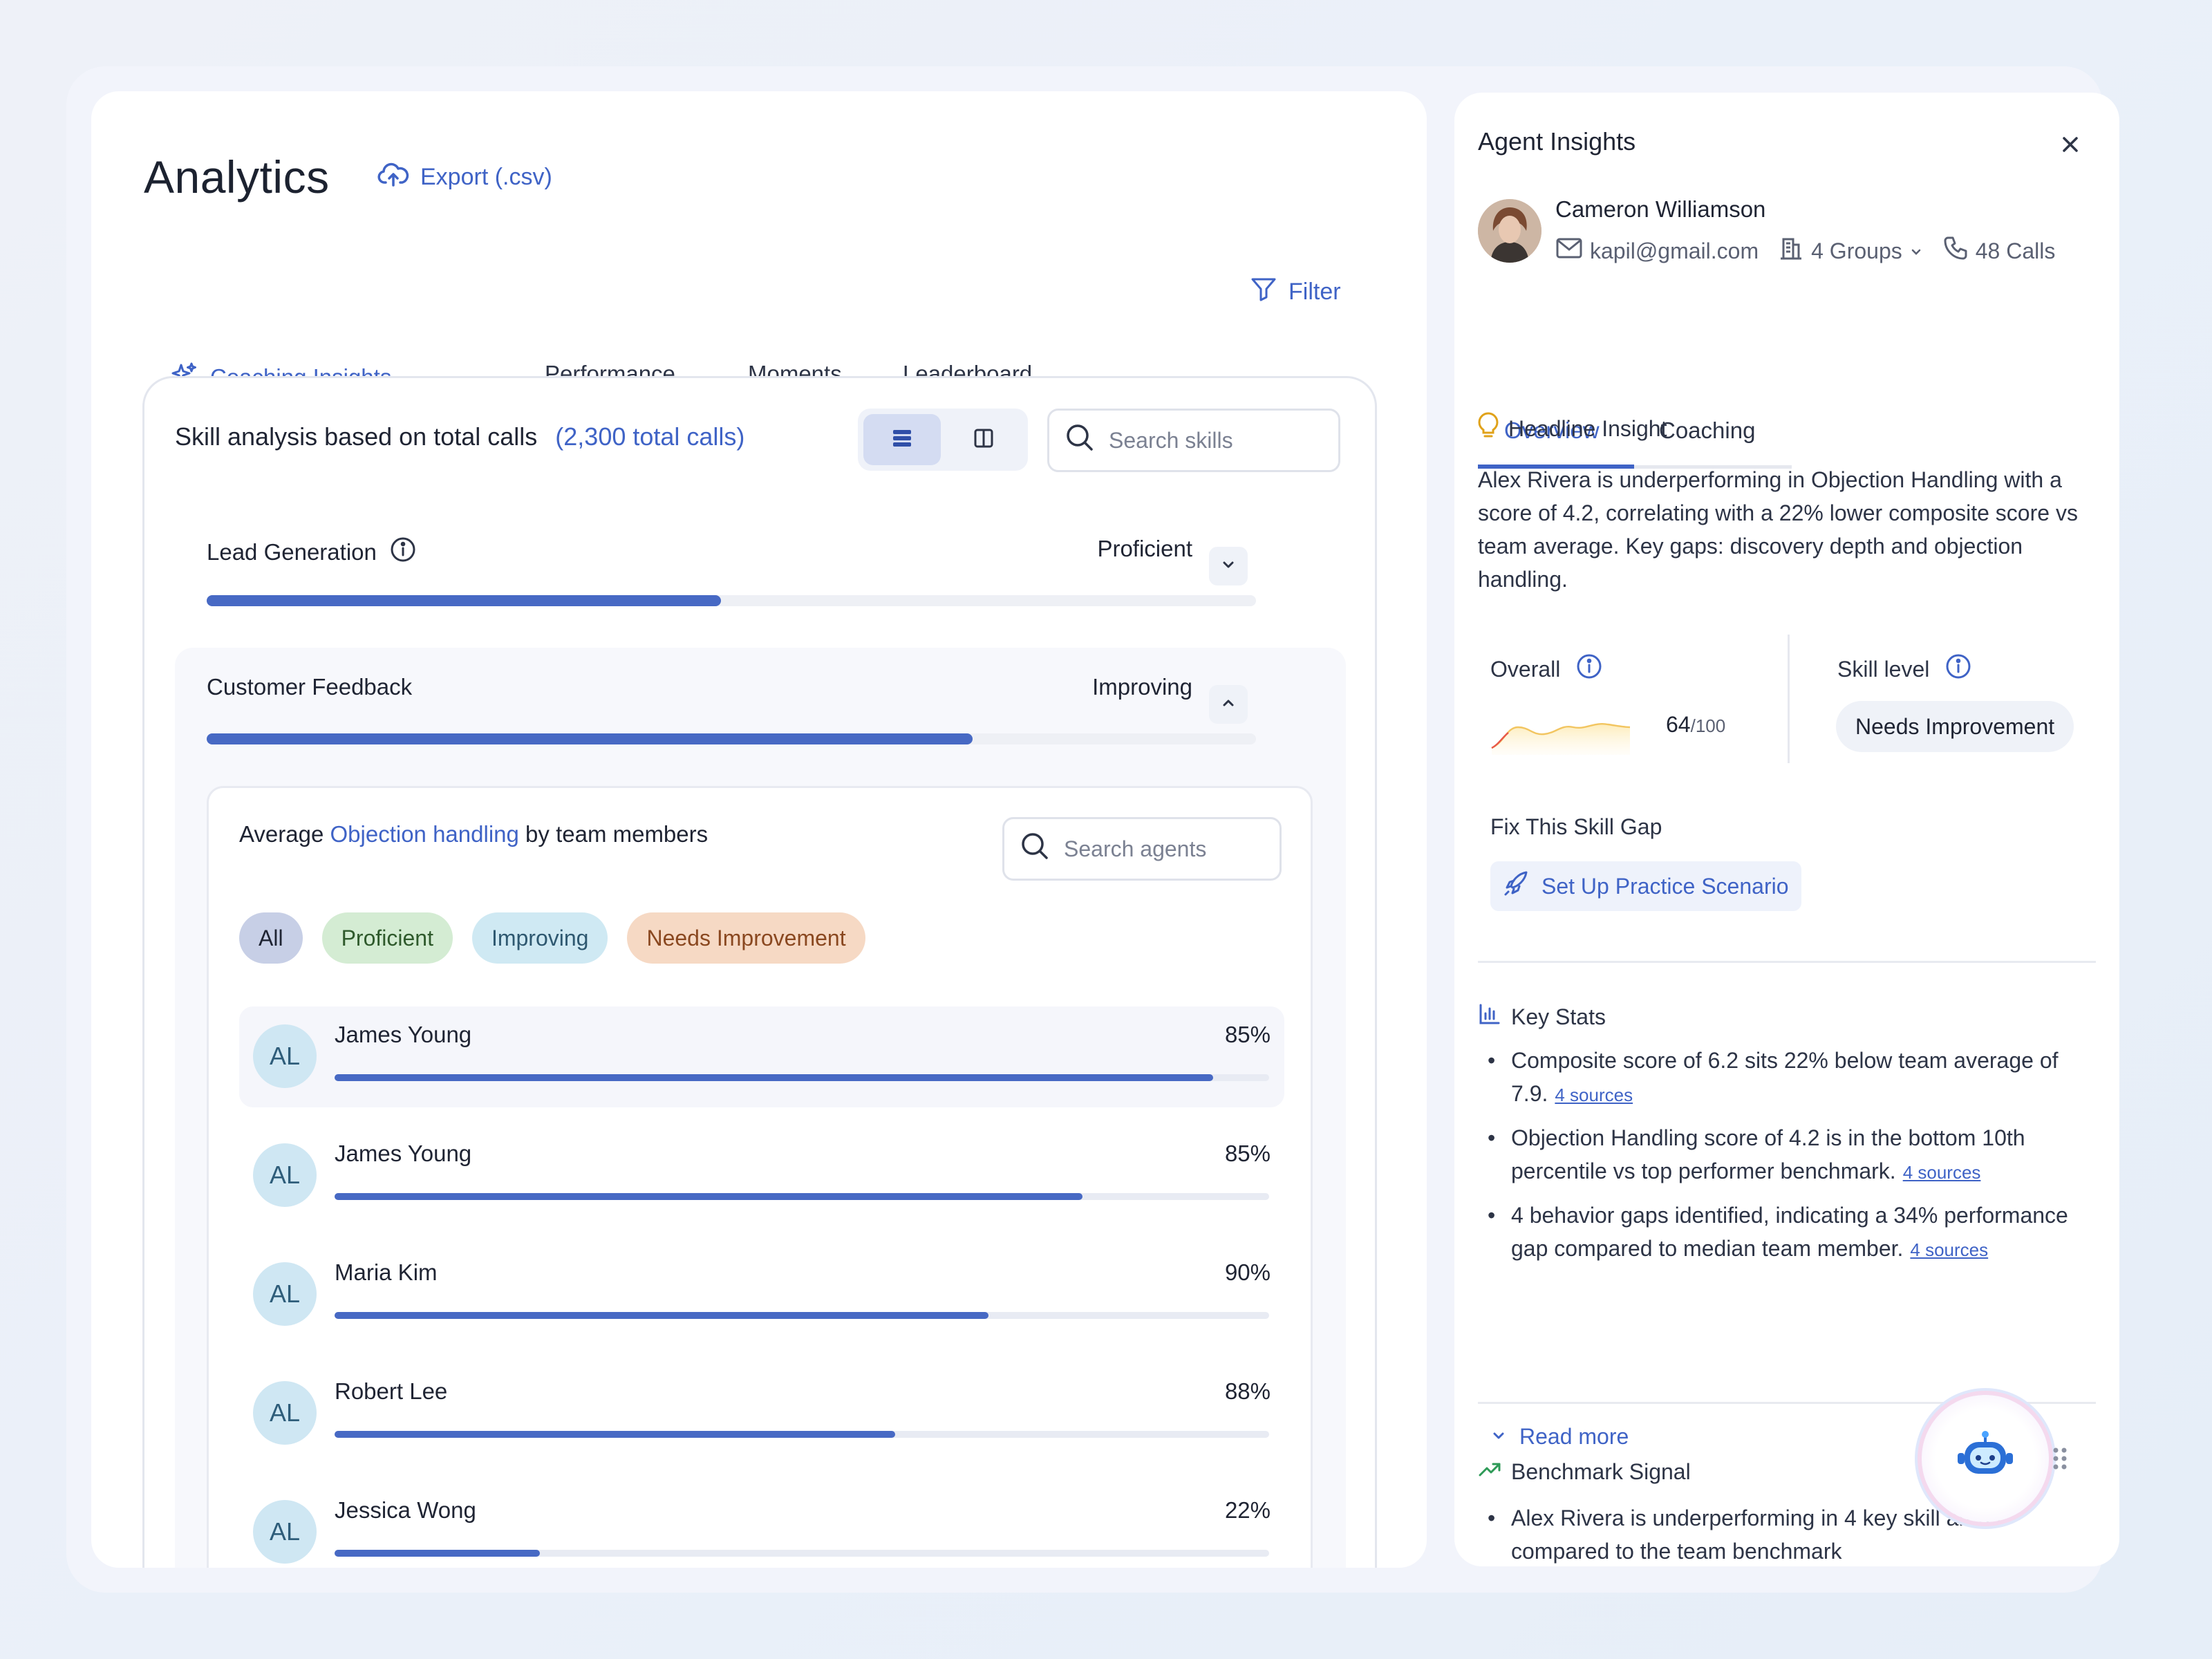  Describe the element at coordinates (540, 938) in the screenshot. I see `chip-improving: Improving` at that location.